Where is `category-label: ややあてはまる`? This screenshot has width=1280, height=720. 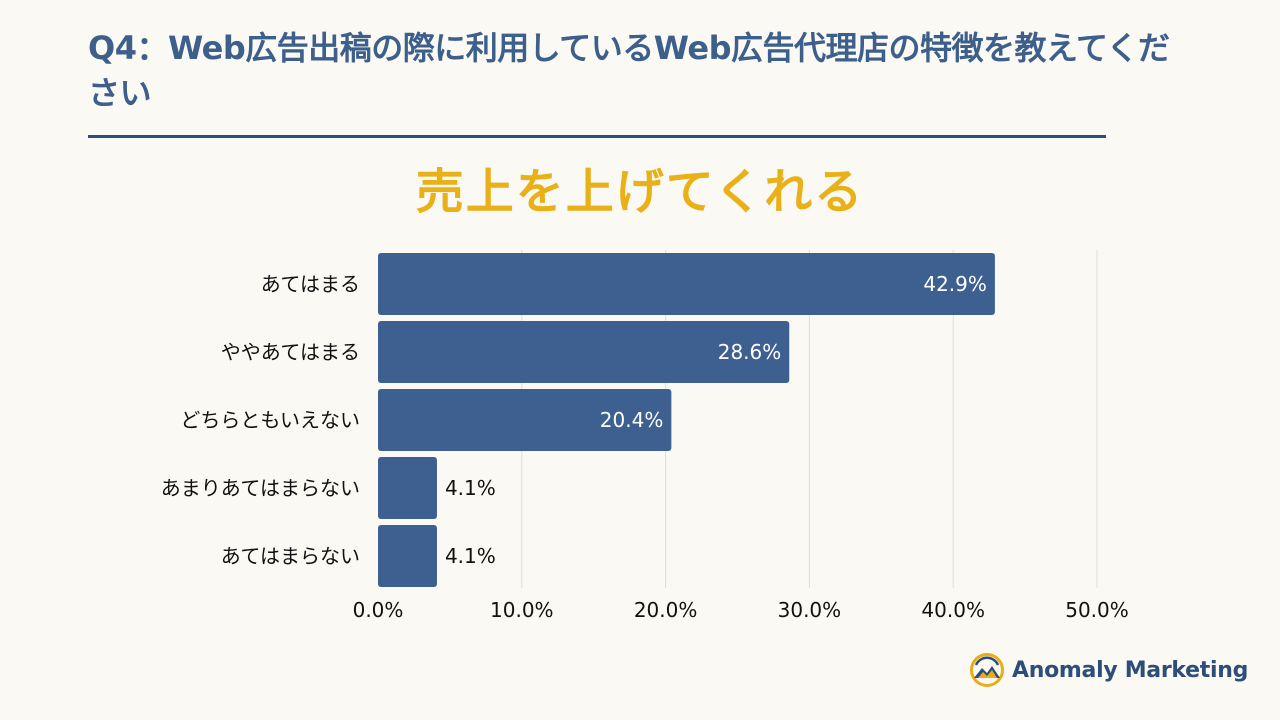
category-label: ややあてはまる is located at coordinates (290, 352).